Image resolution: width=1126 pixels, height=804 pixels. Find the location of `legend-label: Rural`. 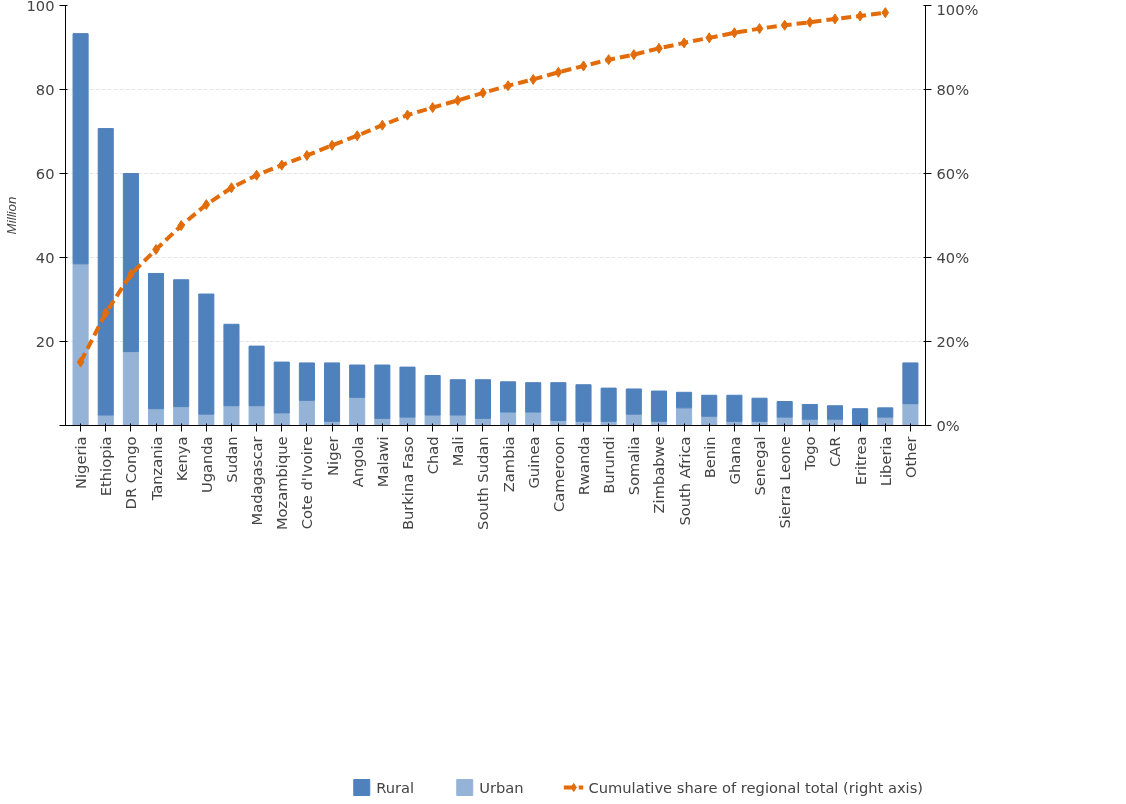

legend-label: Rural is located at coordinates (395, 787).